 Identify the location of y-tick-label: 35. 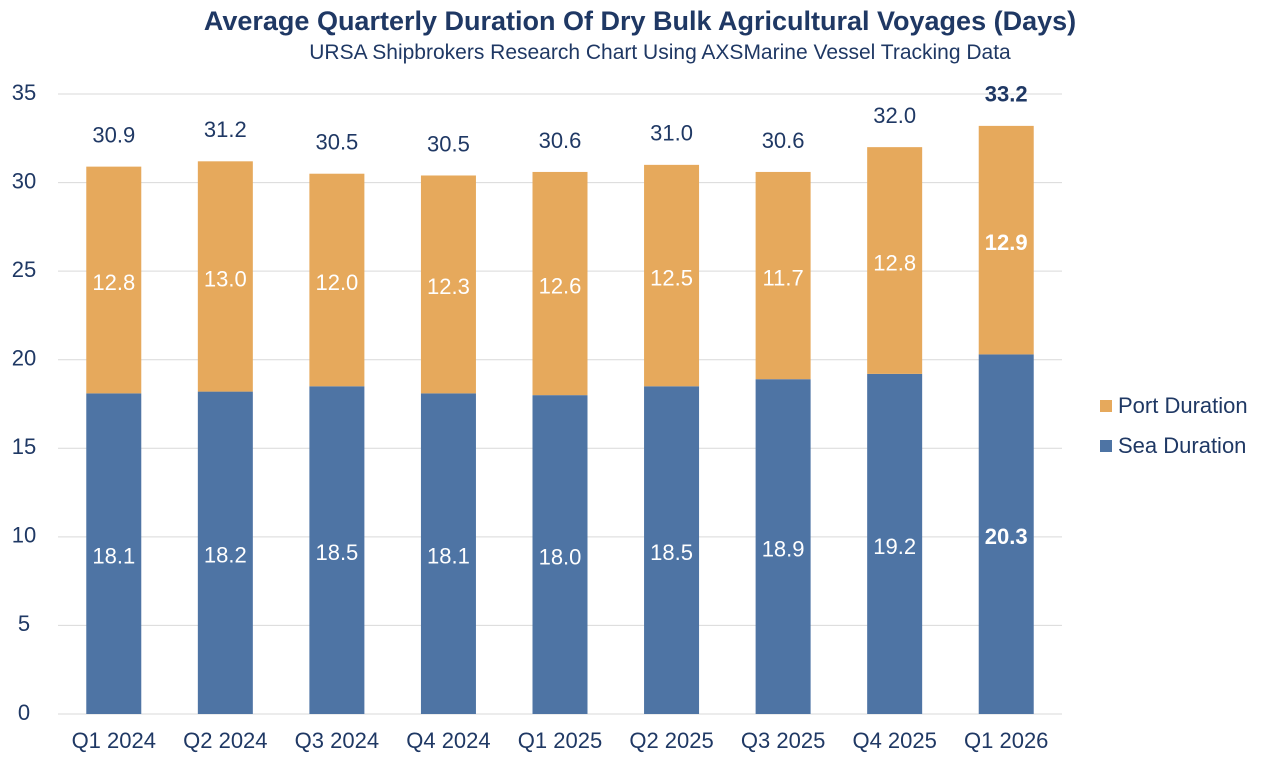
(24, 92).